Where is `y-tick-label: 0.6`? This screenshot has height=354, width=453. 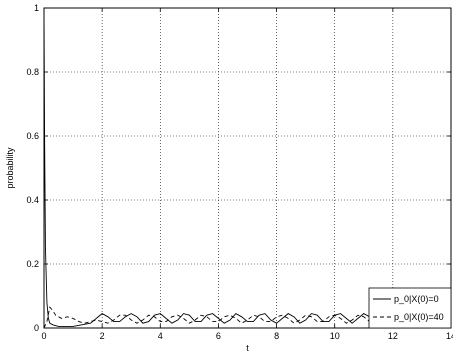
y-tick-label: 0.6 is located at coordinates (32, 136).